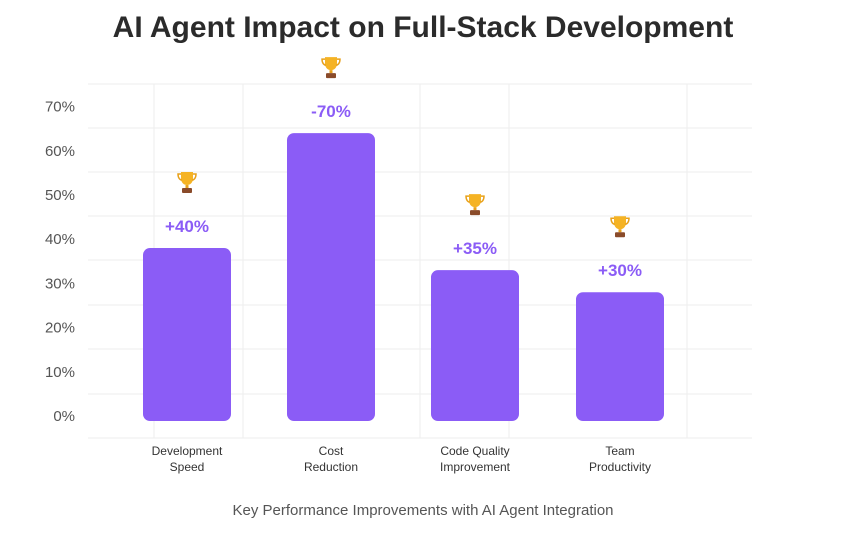 Image resolution: width=846 pixels, height=542 pixels. I want to click on data-label: +35%, so click(475, 248).